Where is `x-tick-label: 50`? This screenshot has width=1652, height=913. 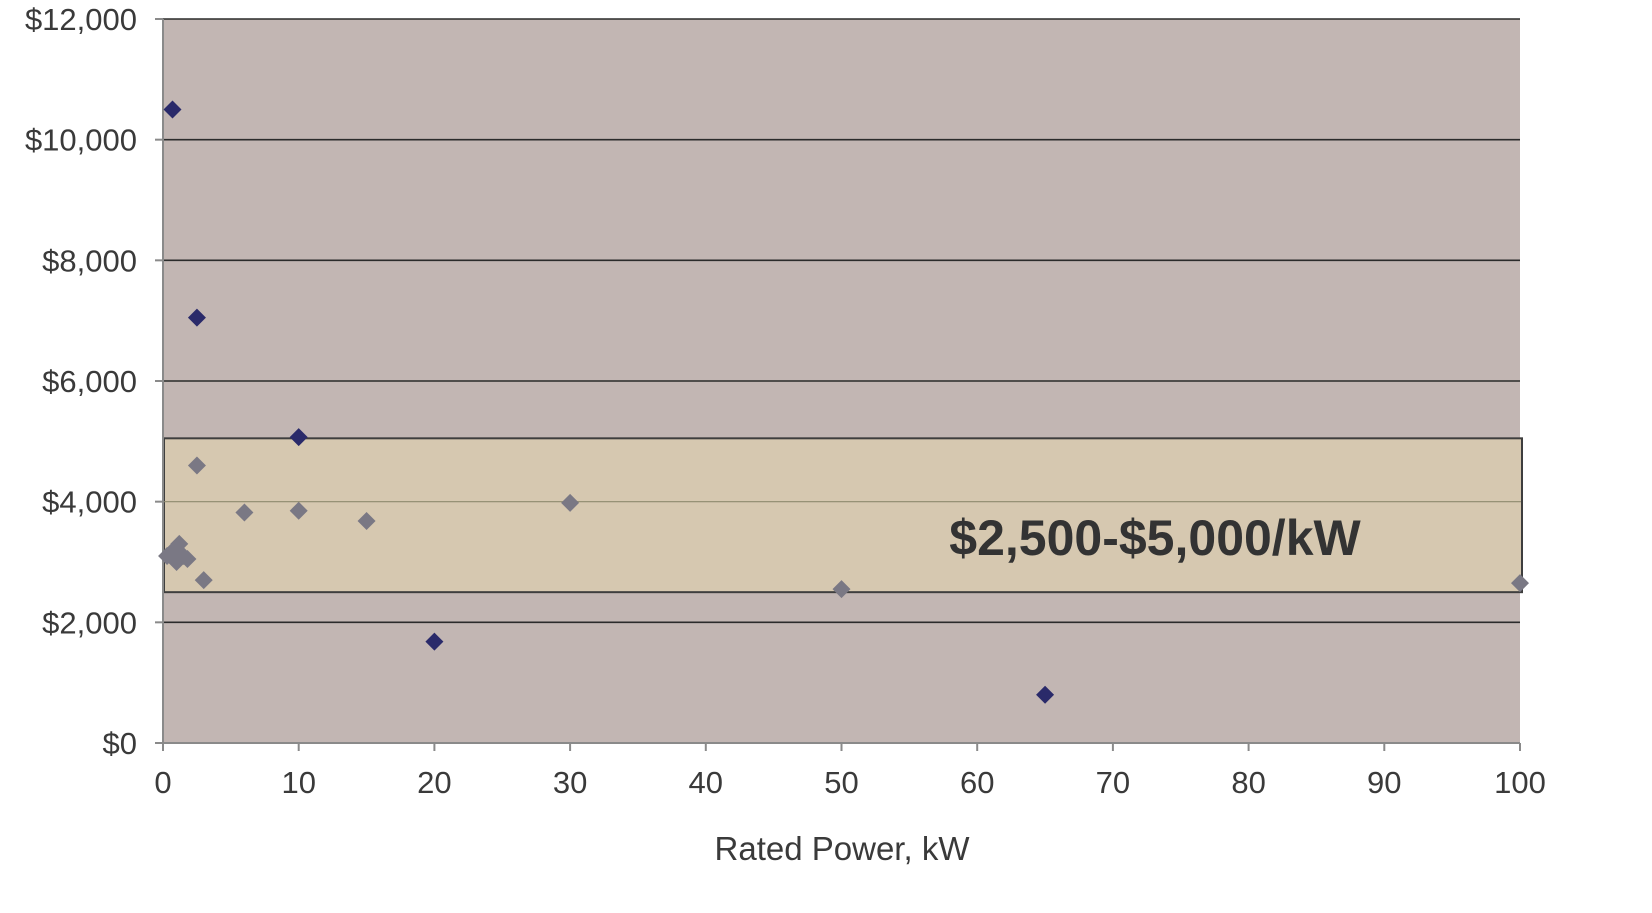 x-tick-label: 50 is located at coordinates (841, 782).